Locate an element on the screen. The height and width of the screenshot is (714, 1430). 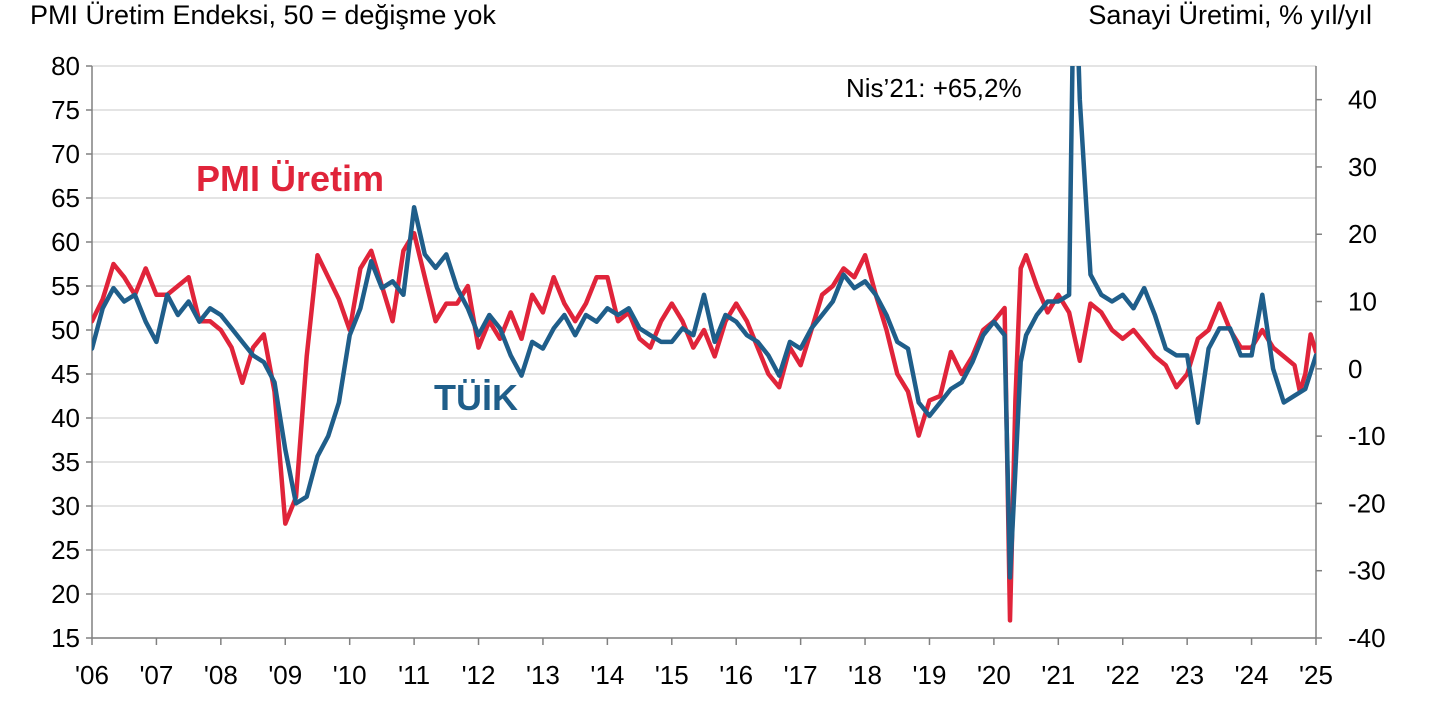
x-tick-label: '21 is located at coordinates (1058, 675).